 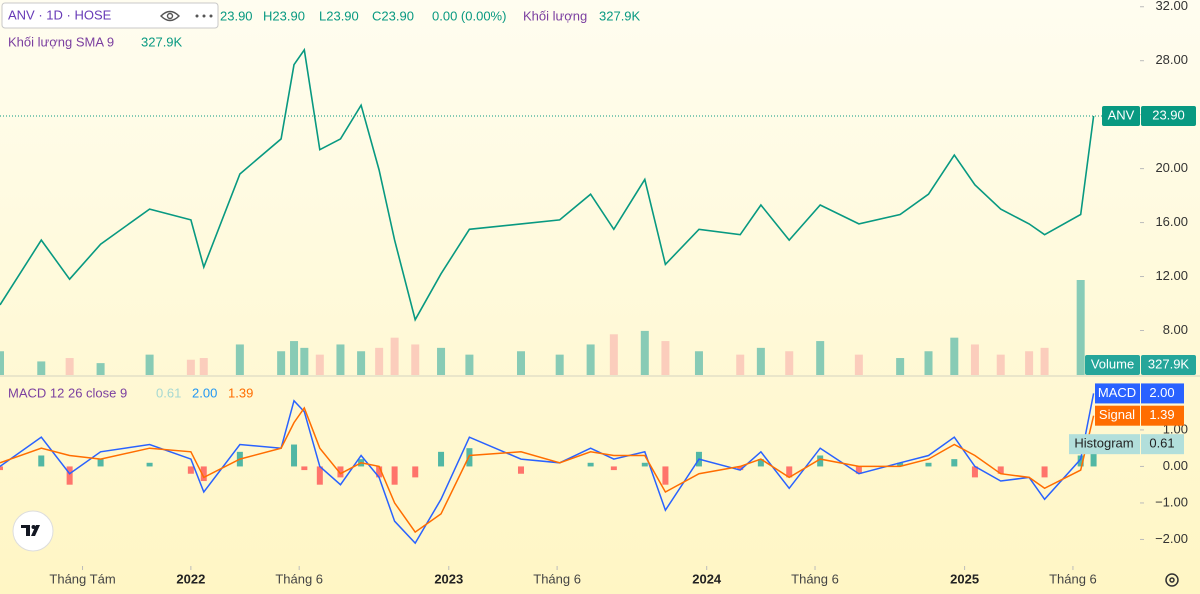 I want to click on macd-legend-macd: 2.00, so click(x=204, y=392).